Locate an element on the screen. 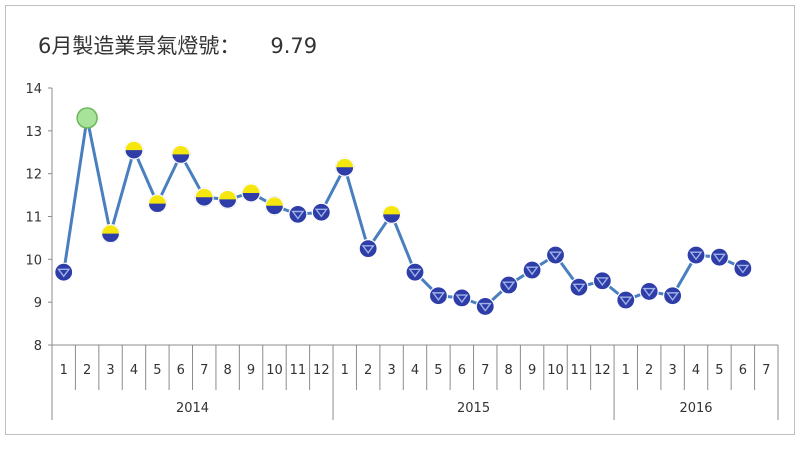 The width and height of the screenshot is (800, 450). x-month-label: 11 is located at coordinates (298, 370).